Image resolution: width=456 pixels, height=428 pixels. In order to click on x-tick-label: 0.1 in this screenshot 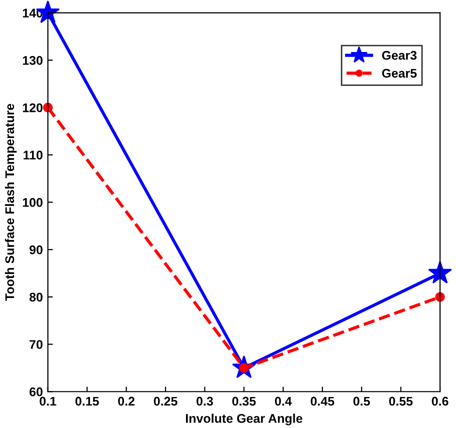, I will do `click(48, 401)`.